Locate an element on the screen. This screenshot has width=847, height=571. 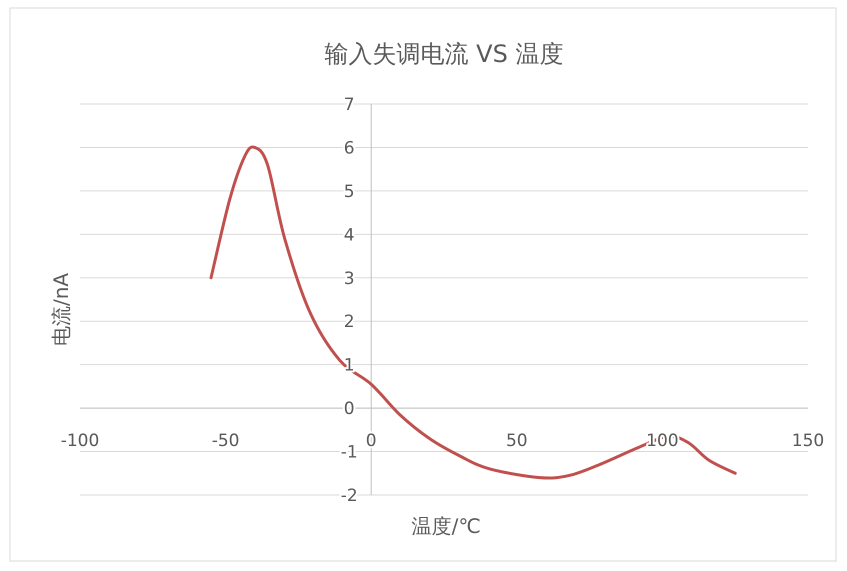
y-tick-label: -2 is located at coordinates (349, 496).